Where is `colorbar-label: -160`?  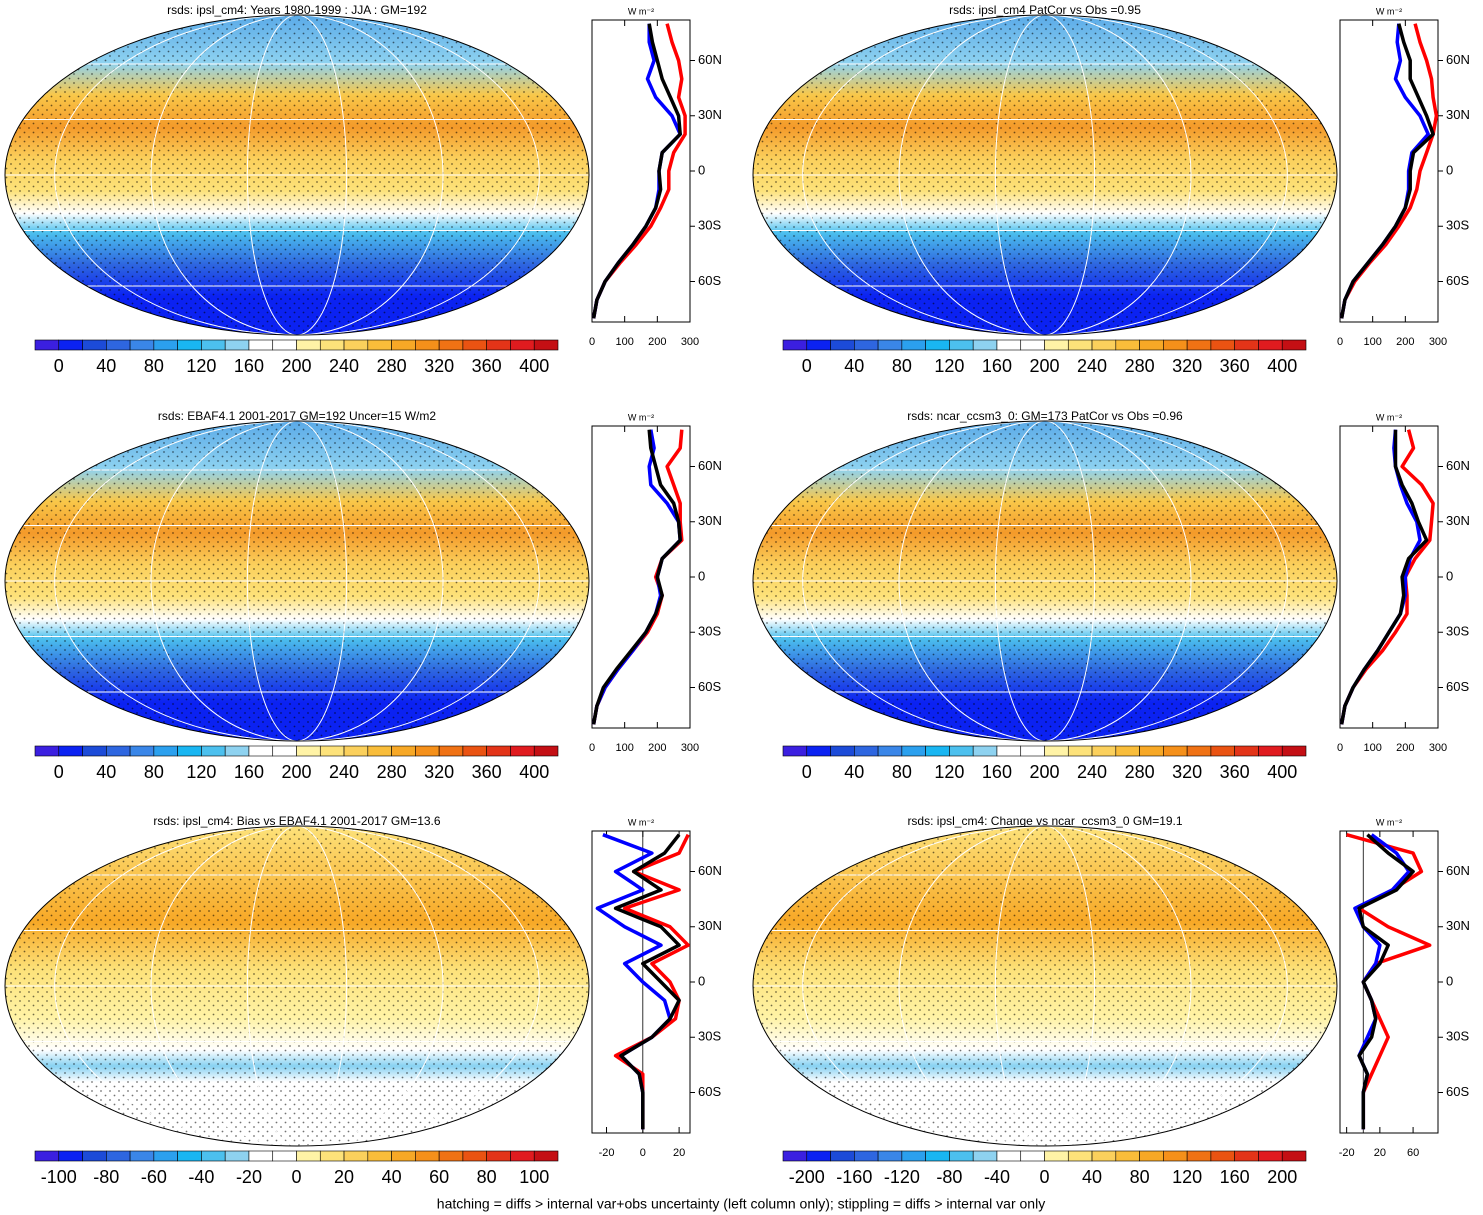 colorbar-label: -160 is located at coordinates (854, 1177).